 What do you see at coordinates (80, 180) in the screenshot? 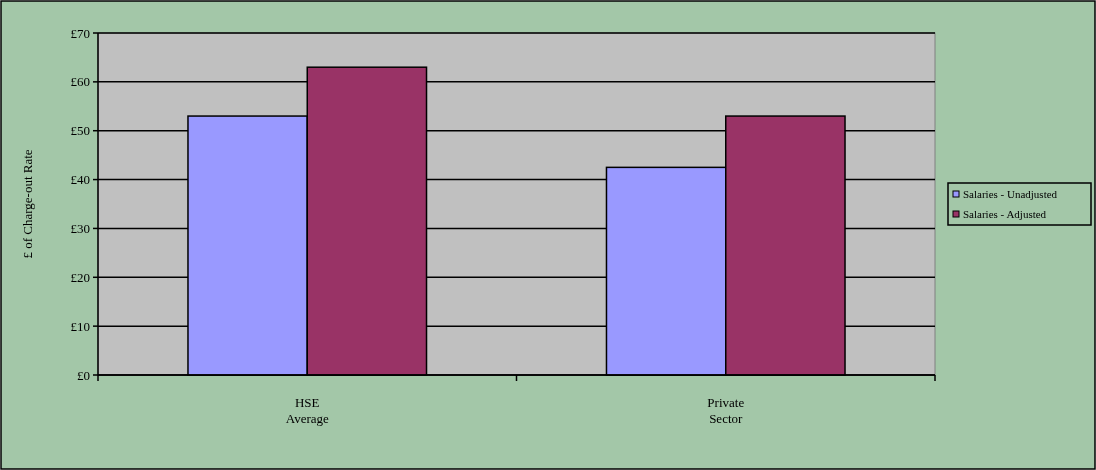
I see `y-tick-label: £40` at bounding box center [80, 180].